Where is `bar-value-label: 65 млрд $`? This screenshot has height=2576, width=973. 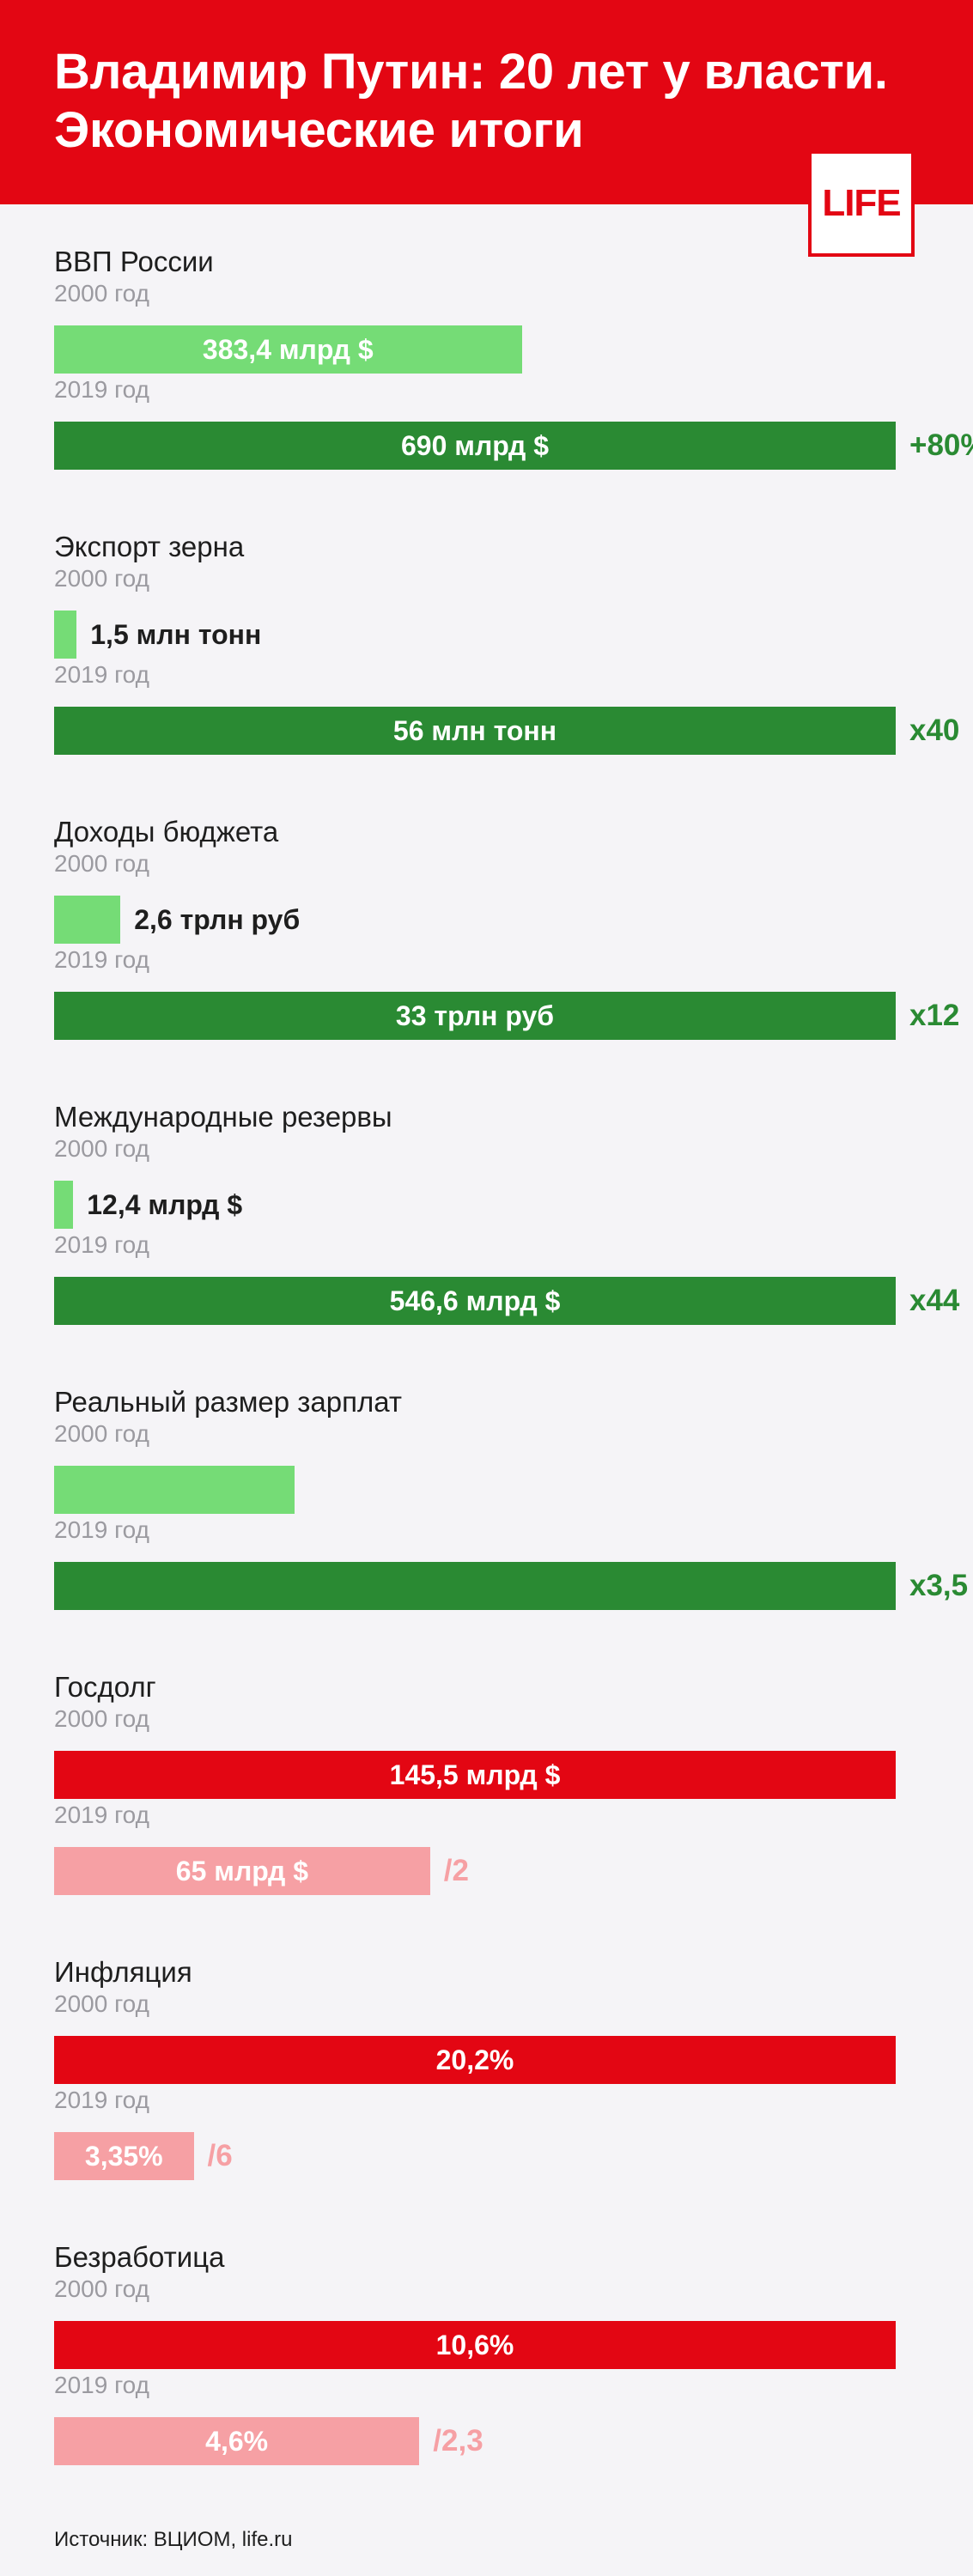 bar-value-label: 65 млрд $ is located at coordinates (242, 1871).